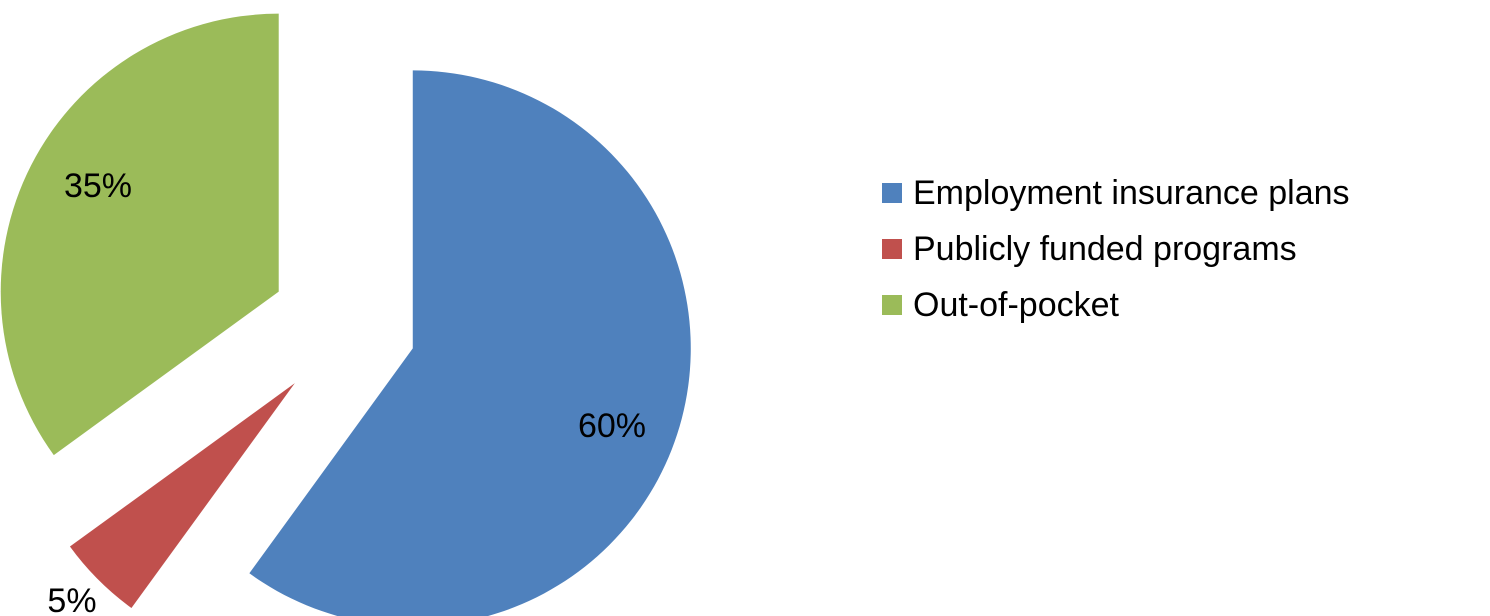 This screenshot has height=616, width=1490. I want to click on legend-item-employment-insurance-plans: Employment insurance plans, so click(1116, 193).